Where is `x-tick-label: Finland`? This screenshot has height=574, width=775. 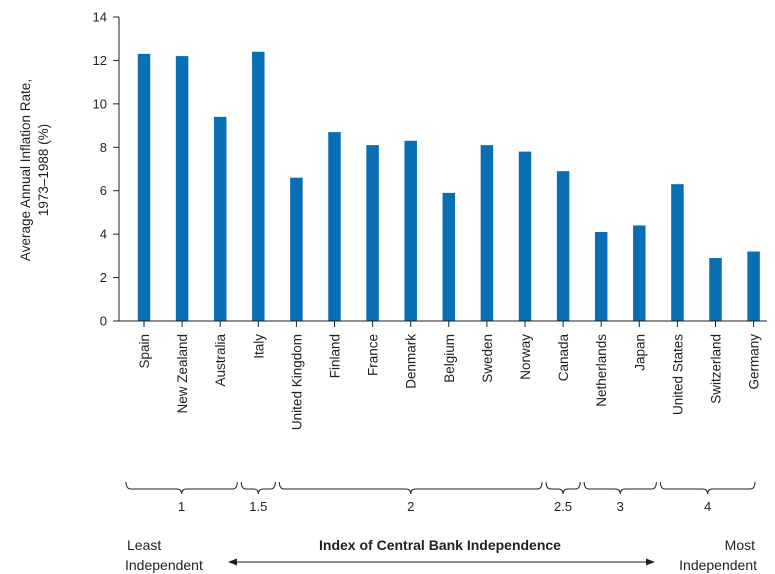 x-tick-label: Finland is located at coordinates (335, 356).